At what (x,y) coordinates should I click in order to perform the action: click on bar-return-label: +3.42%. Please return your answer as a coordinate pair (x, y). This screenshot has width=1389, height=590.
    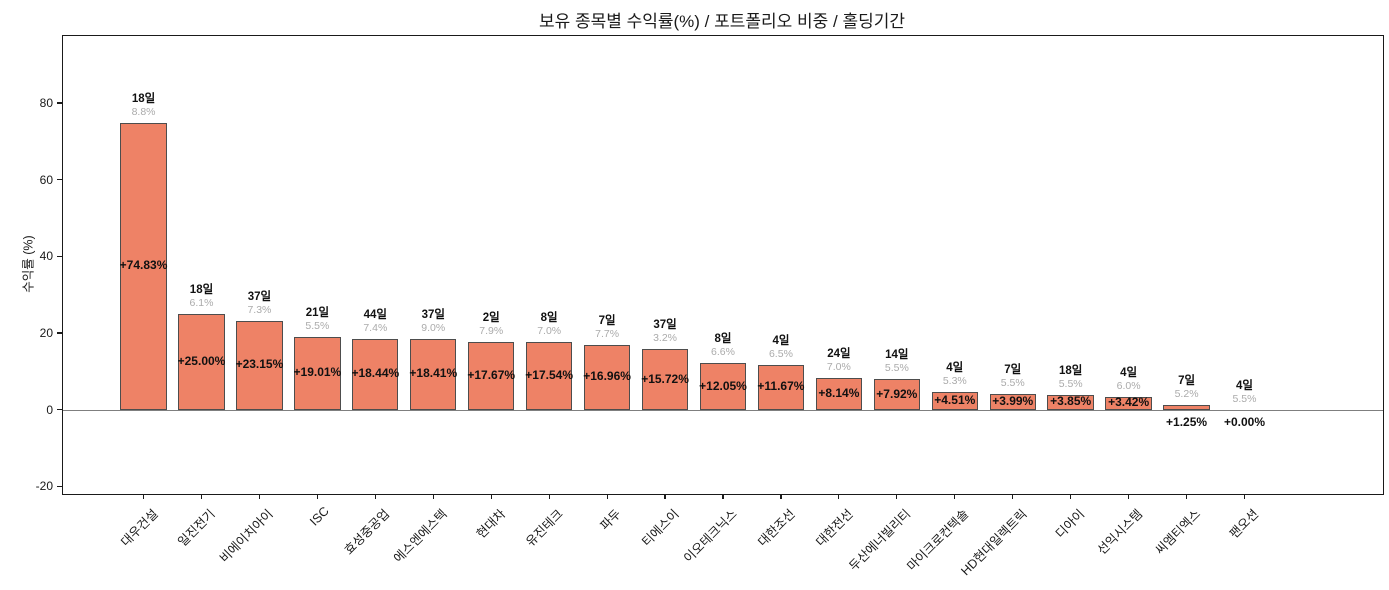
    Looking at the image, I should click on (1129, 402).